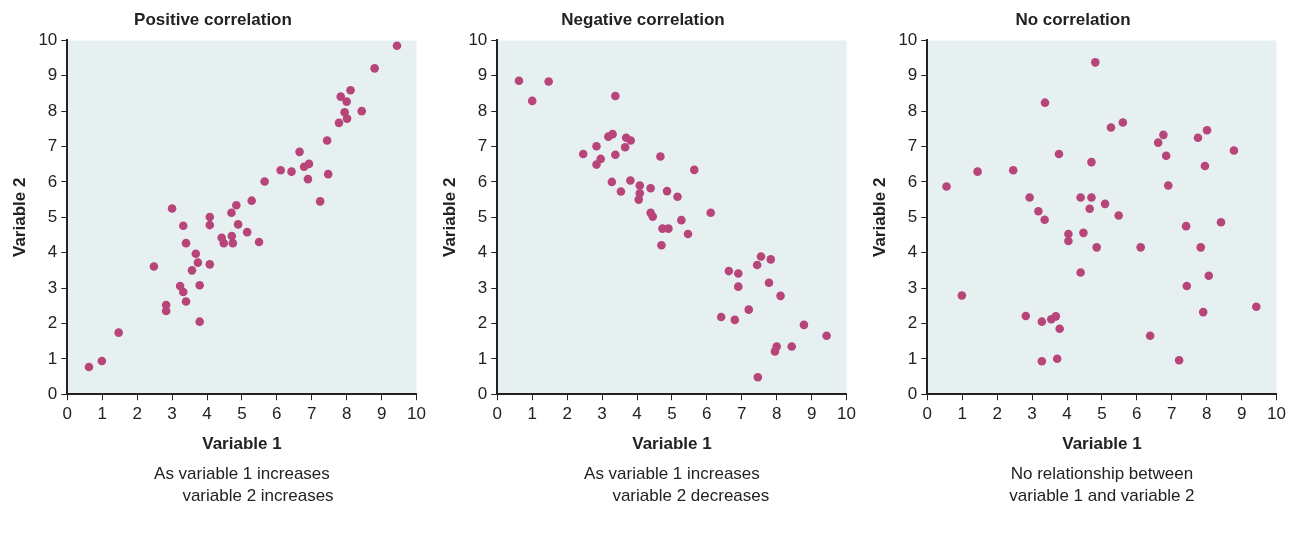 The height and width of the screenshot is (539, 1292). I want to click on x-tick-label: 9, so click(811, 414).